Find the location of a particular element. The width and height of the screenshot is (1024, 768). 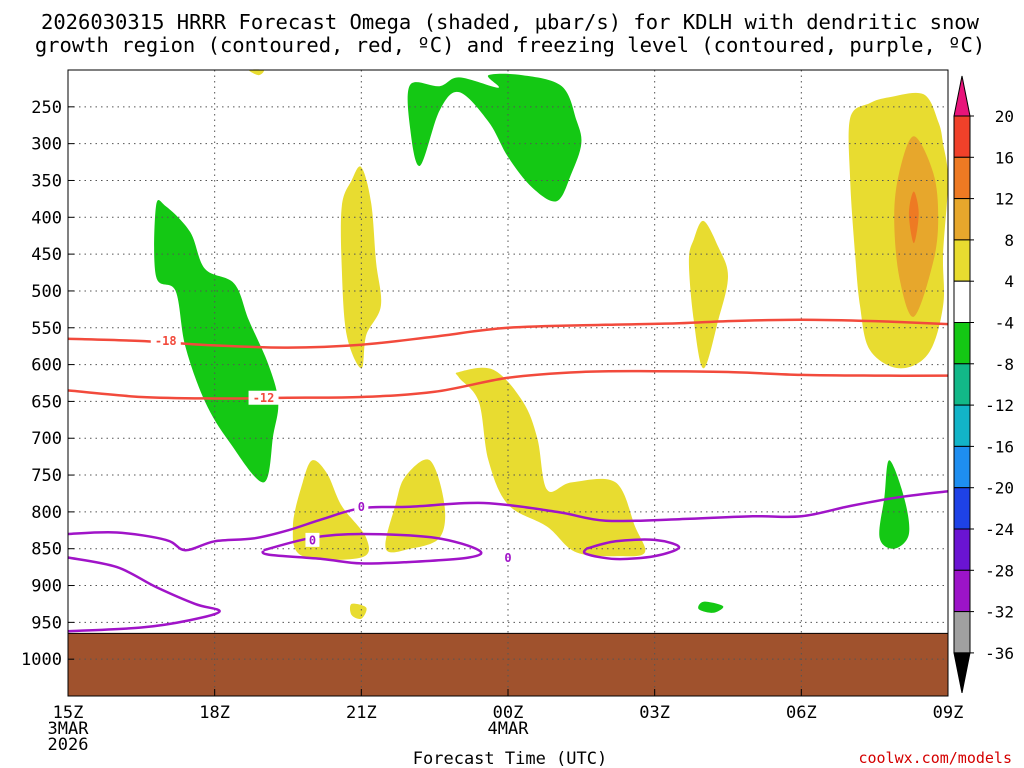

colorbar-label: 16 is located at coordinates (1004, 157).